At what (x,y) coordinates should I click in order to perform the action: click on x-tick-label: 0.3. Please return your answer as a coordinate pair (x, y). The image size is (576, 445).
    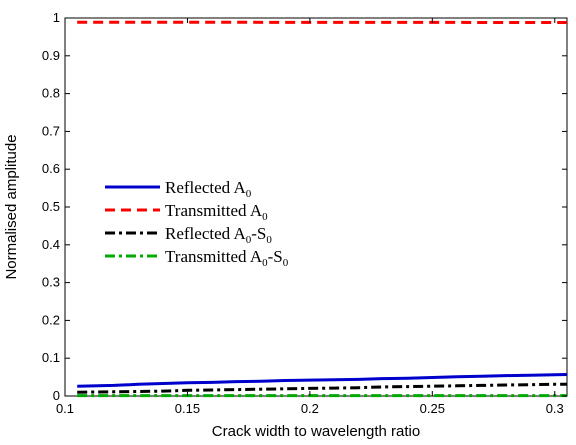
    Looking at the image, I should click on (555, 408).